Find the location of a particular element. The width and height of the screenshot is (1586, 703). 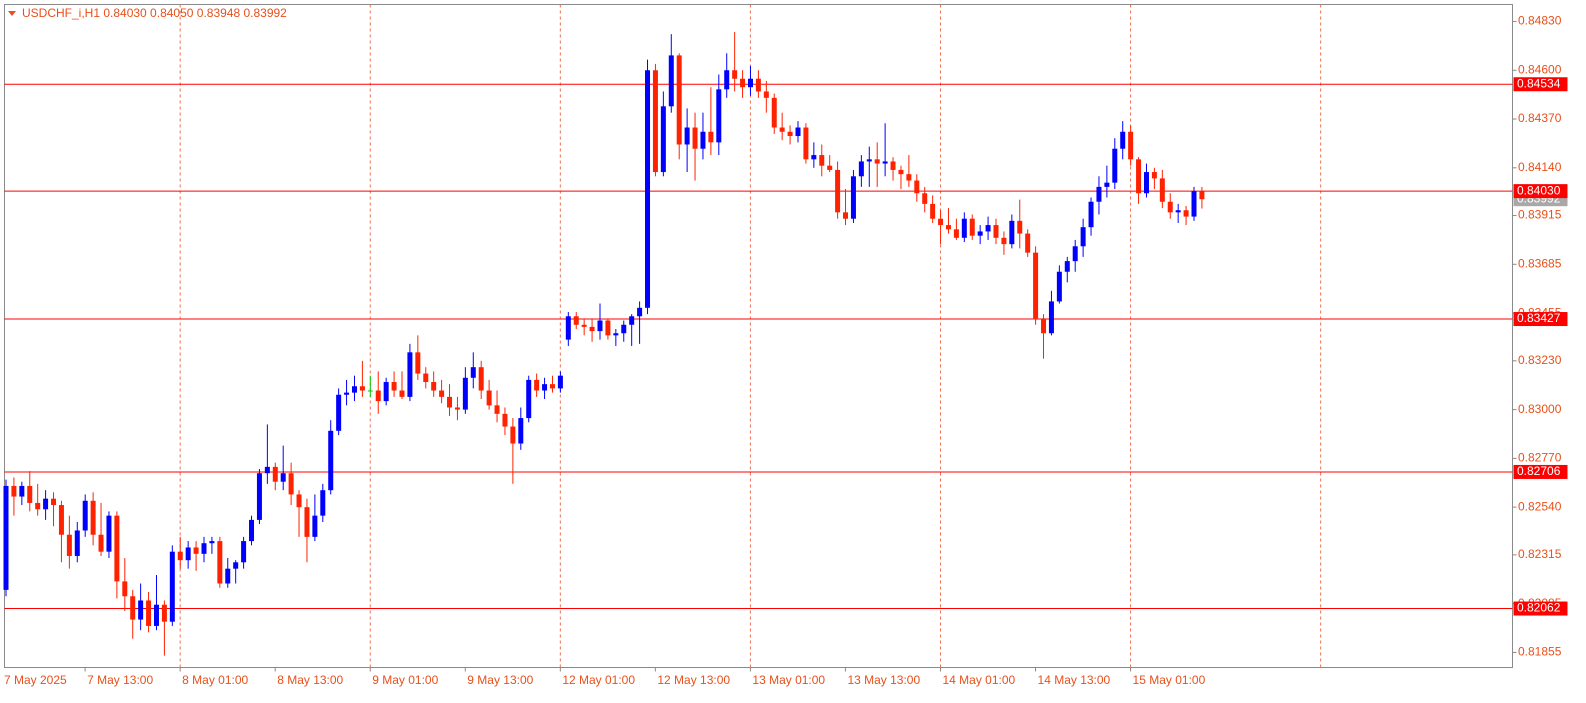

y-tick-label: 0.83685 is located at coordinates (1540, 263).